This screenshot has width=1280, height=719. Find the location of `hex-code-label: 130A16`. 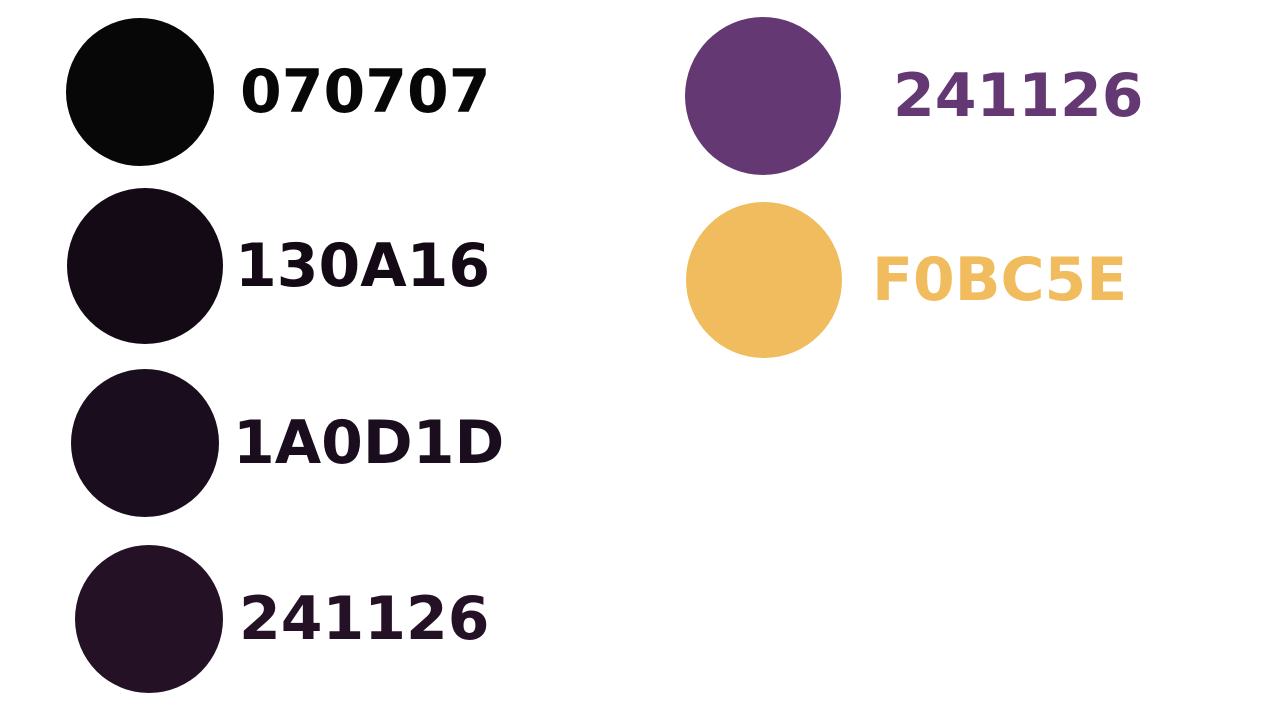

hex-code-label: 130A16 is located at coordinates (363, 266).